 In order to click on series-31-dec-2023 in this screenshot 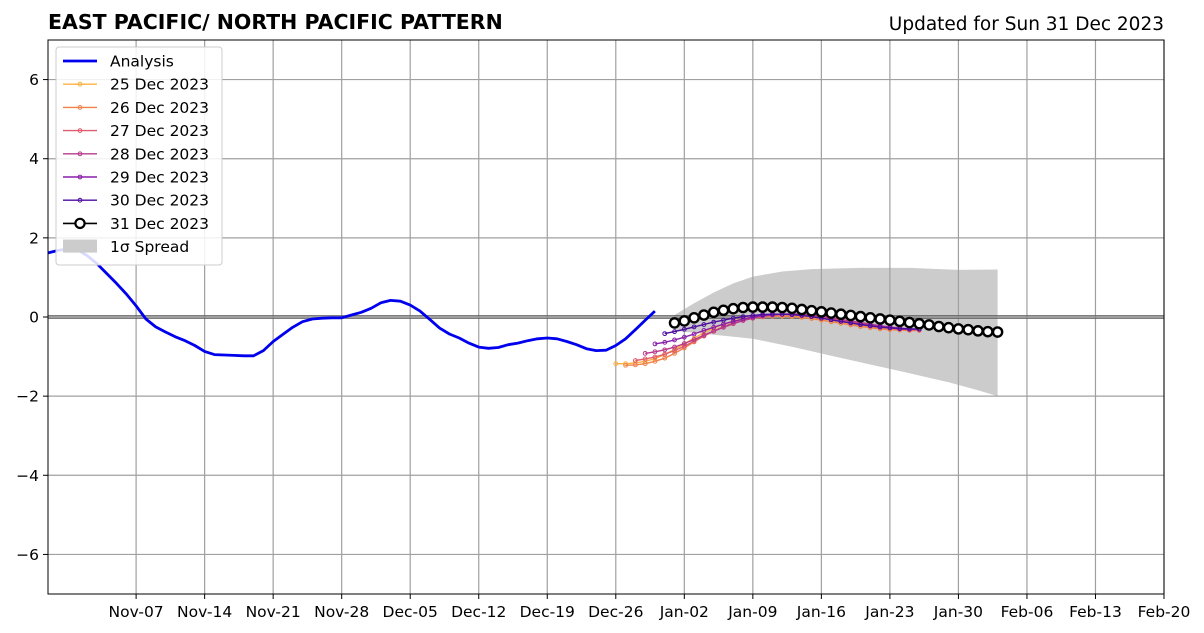, I will do `click(836, 319)`.